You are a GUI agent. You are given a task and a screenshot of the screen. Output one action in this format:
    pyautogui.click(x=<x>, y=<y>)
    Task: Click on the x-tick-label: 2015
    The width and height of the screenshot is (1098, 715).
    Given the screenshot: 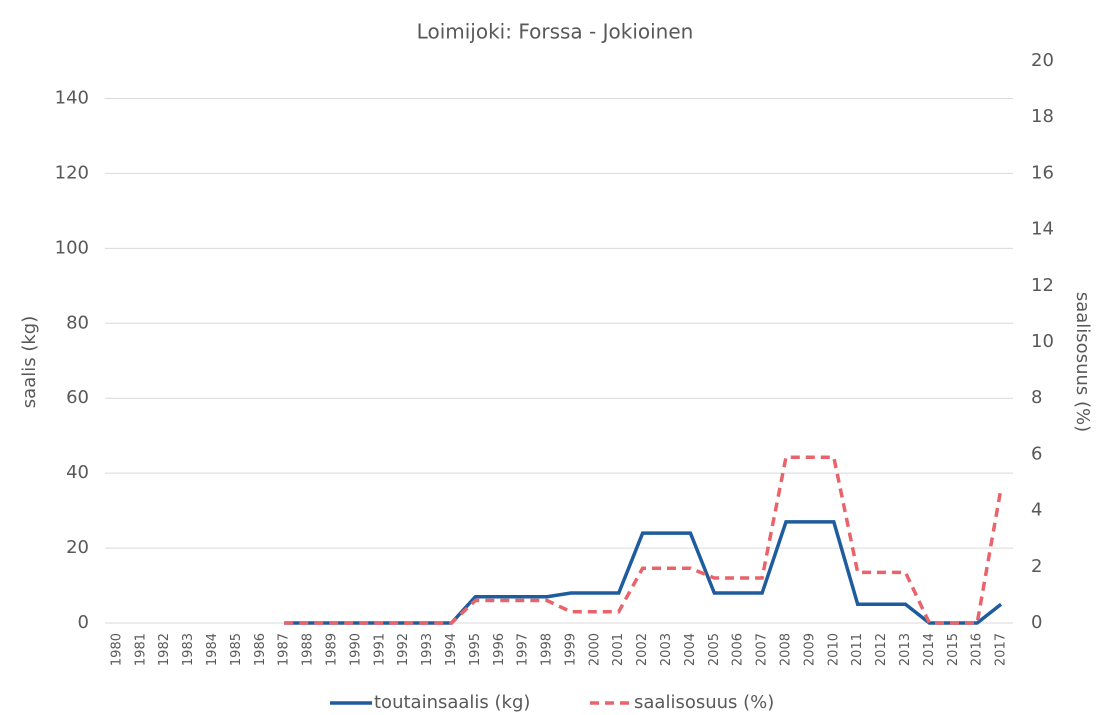 What is the action you would take?
    pyautogui.click(x=953, y=649)
    